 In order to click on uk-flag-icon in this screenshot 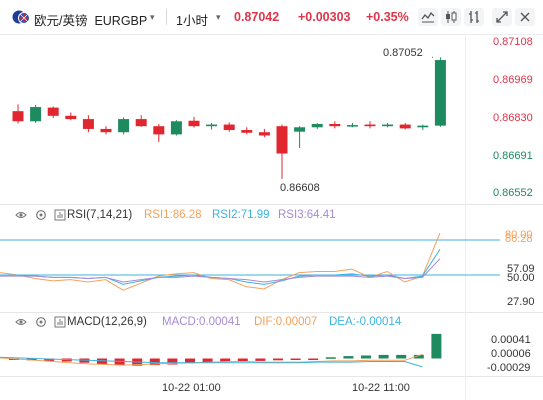, I will do `click(21, 17)`.